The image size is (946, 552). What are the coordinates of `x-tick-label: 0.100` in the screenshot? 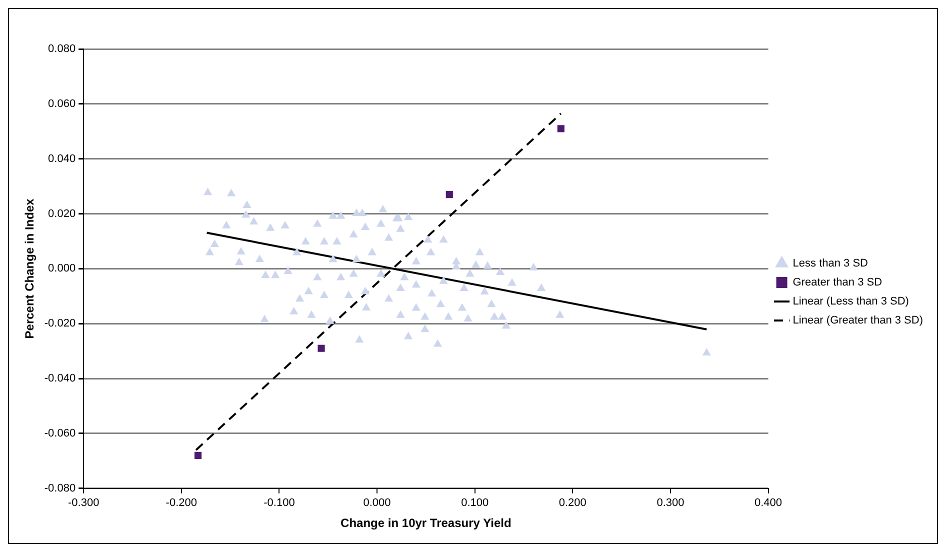 It's located at (475, 503).